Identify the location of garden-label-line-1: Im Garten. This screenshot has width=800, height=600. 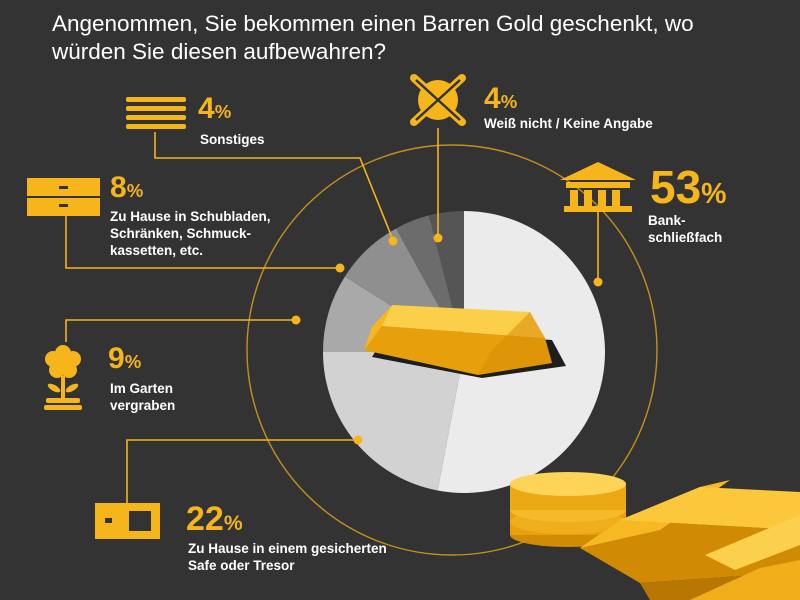
(142, 388).